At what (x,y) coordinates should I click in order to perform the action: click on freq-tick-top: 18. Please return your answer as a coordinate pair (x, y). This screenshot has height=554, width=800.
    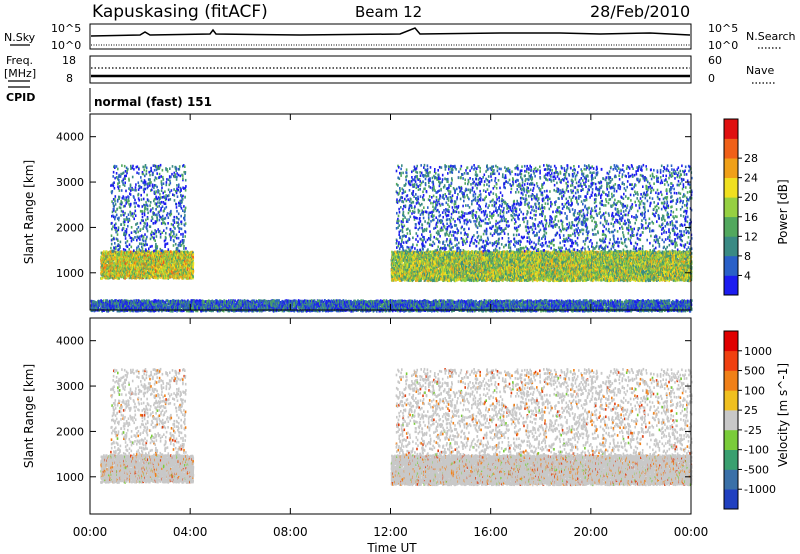
    Looking at the image, I should click on (69, 60).